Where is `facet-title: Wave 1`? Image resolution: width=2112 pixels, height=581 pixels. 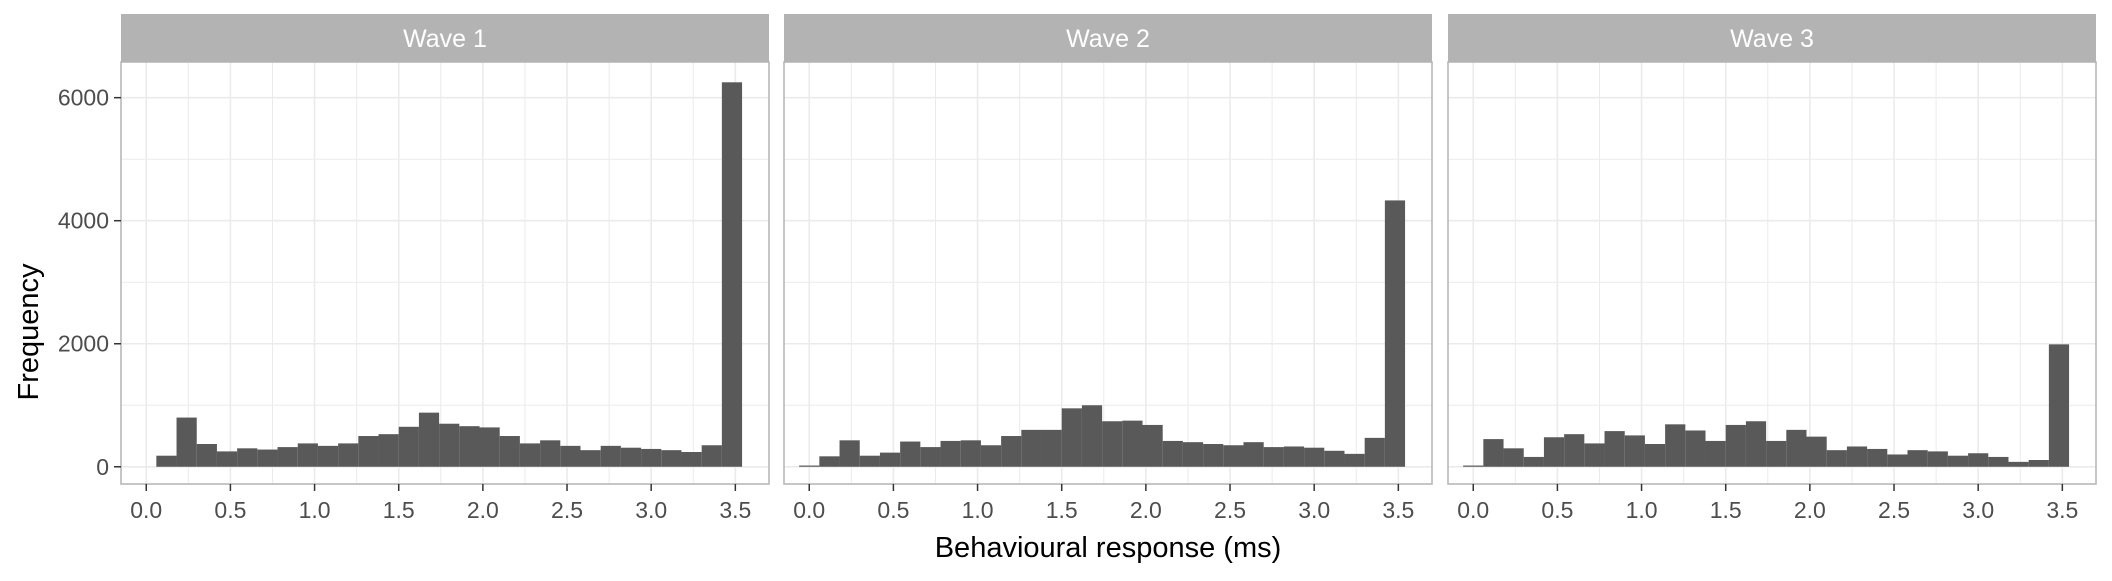 facet-title: Wave 1 is located at coordinates (445, 39).